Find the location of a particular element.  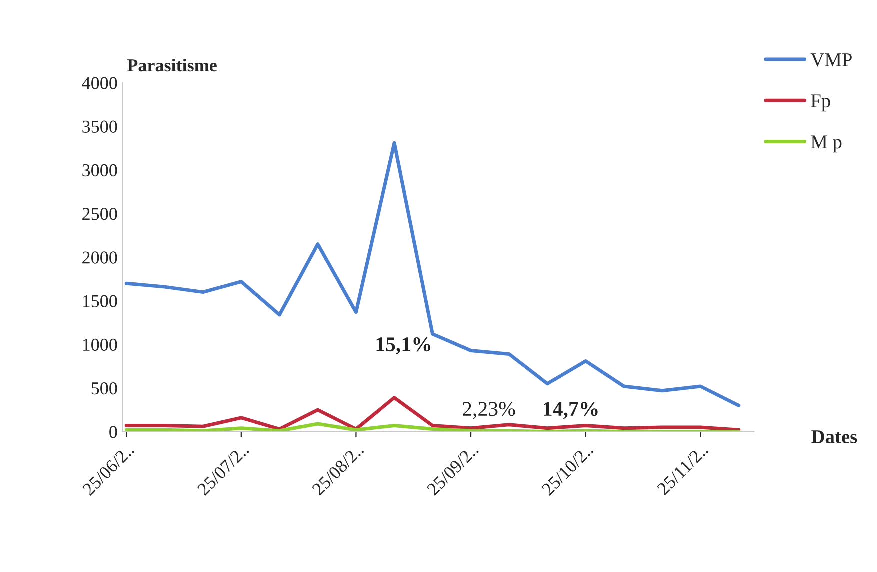

y-tick-label: 1000 is located at coordinates (100, 345).